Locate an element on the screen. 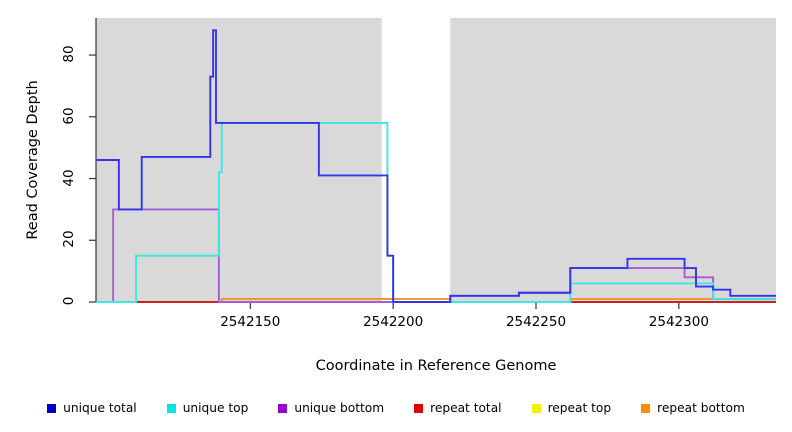 This screenshot has width=792, height=432. legend-item-repeat-top: repeat top is located at coordinates (571, 408).